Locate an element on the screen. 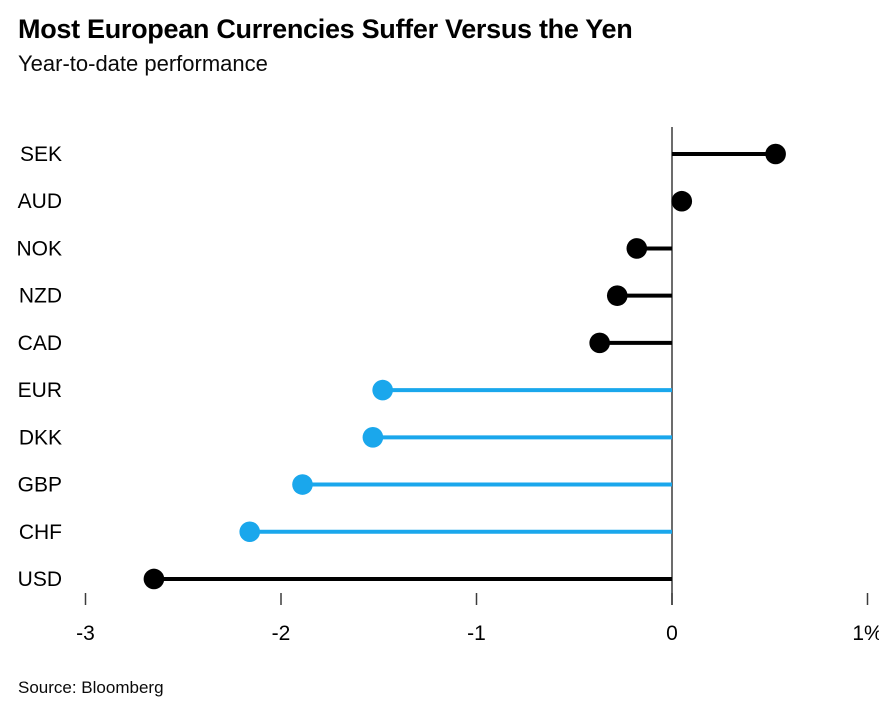 The image size is (879, 706). category-label: DKK is located at coordinates (40, 437).